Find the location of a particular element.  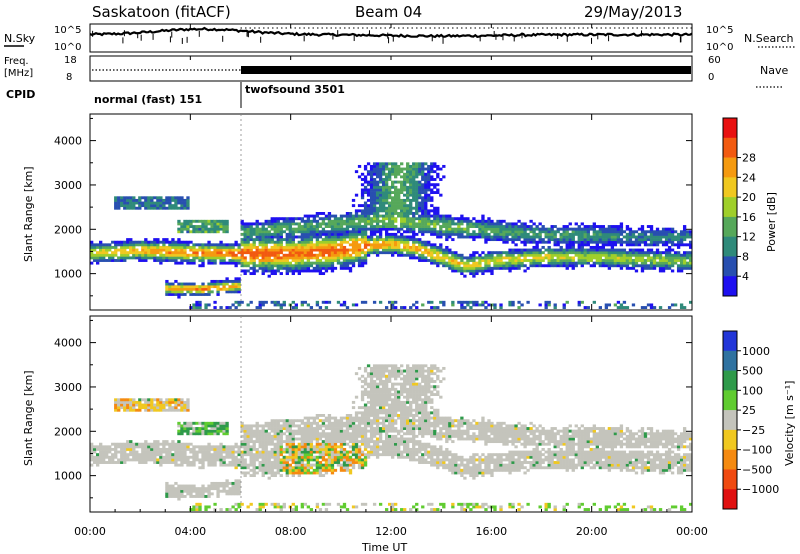

station-title: Saskatoon (fitACF) is located at coordinates (161, 12).